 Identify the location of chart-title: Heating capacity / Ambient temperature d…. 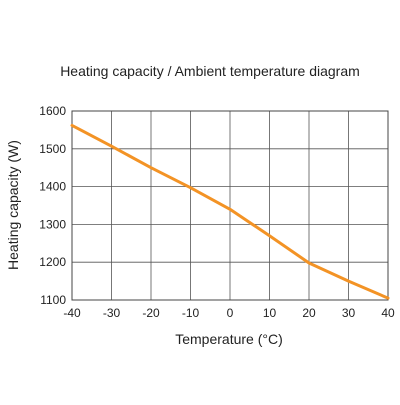
(210, 71).